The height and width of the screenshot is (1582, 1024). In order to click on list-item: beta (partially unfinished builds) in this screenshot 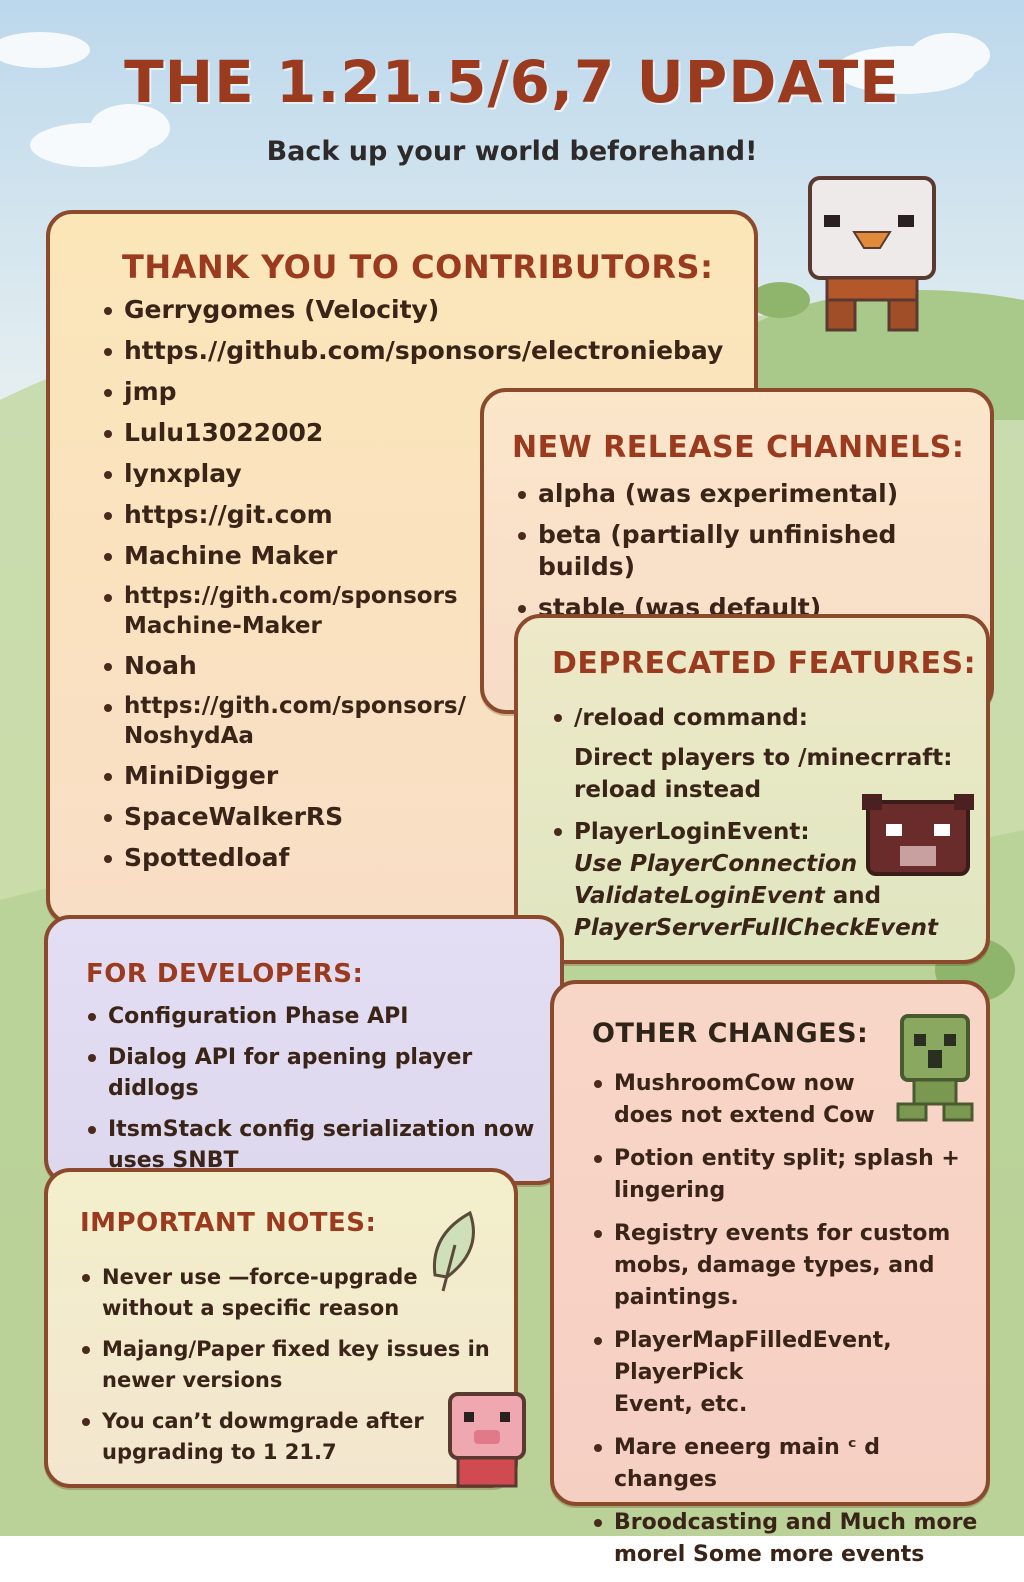, I will do `click(753, 551)`.